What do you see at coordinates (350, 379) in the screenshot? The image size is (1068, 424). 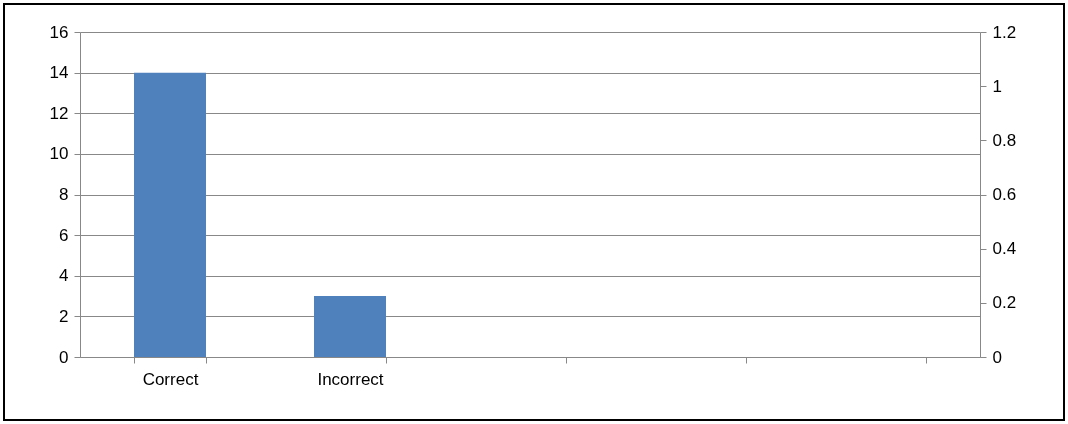 I see `x-tick-label: Incorrect` at bounding box center [350, 379].